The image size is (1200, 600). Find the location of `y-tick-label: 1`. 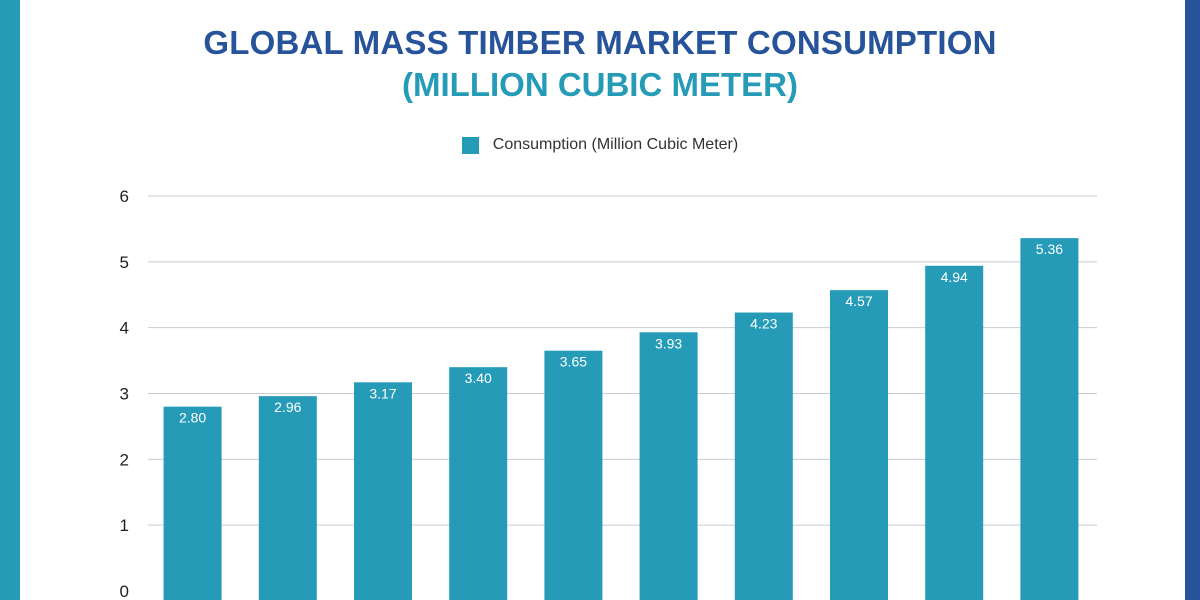

y-tick-label: 1 is located at coordinates (124, 525).